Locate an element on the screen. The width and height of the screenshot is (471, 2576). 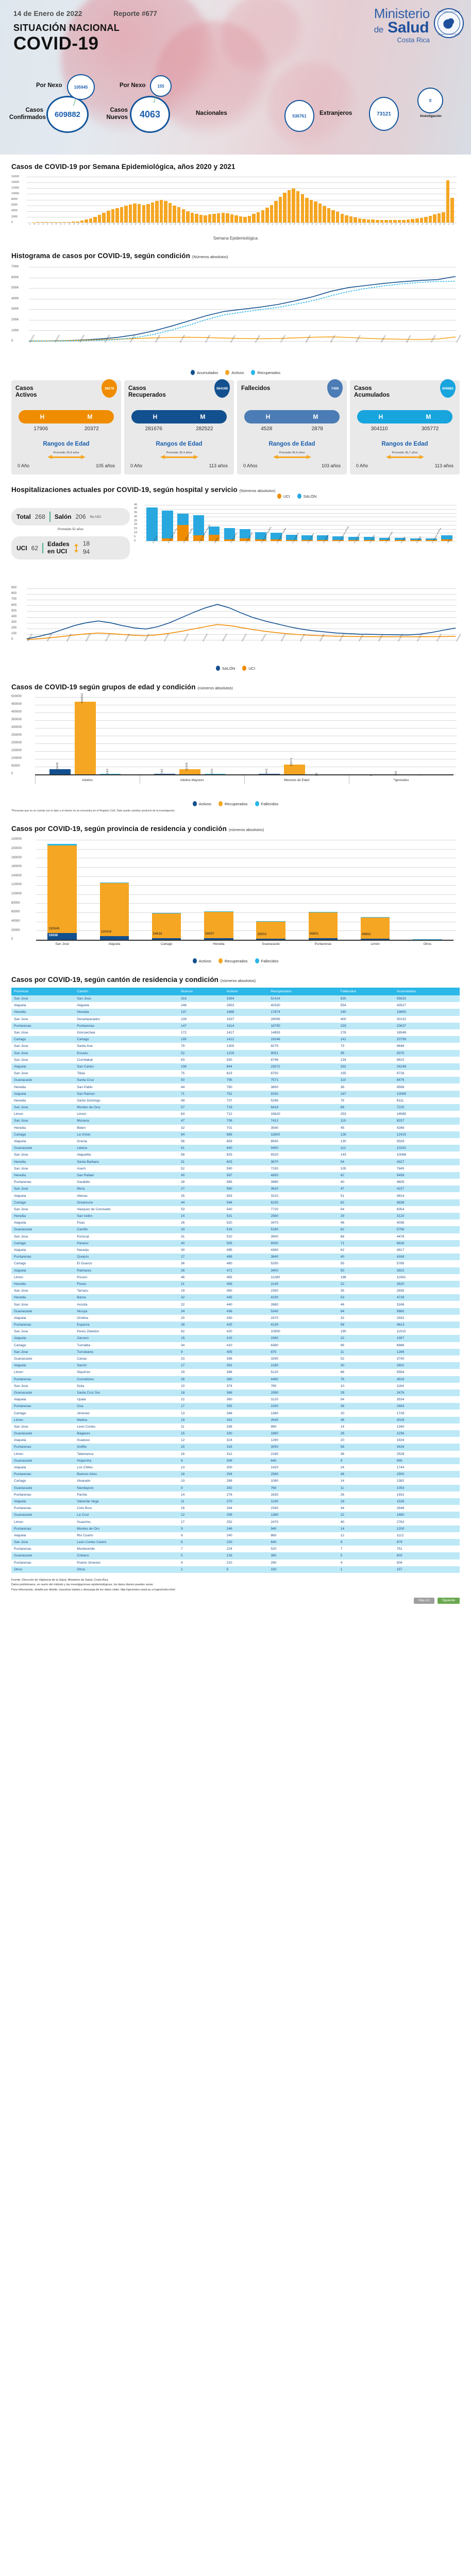
table-cell: 2900 is located at coordinates (400, 1474).